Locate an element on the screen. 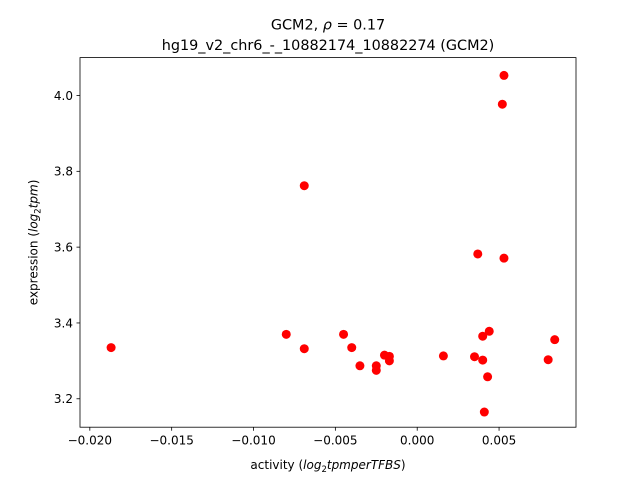 The width and height of the screenshot is (640, 480). chart-title-line2: hg19_v2_chr6_-_10882174_10882274 (GCM2) is located at coordinates (328, 46).